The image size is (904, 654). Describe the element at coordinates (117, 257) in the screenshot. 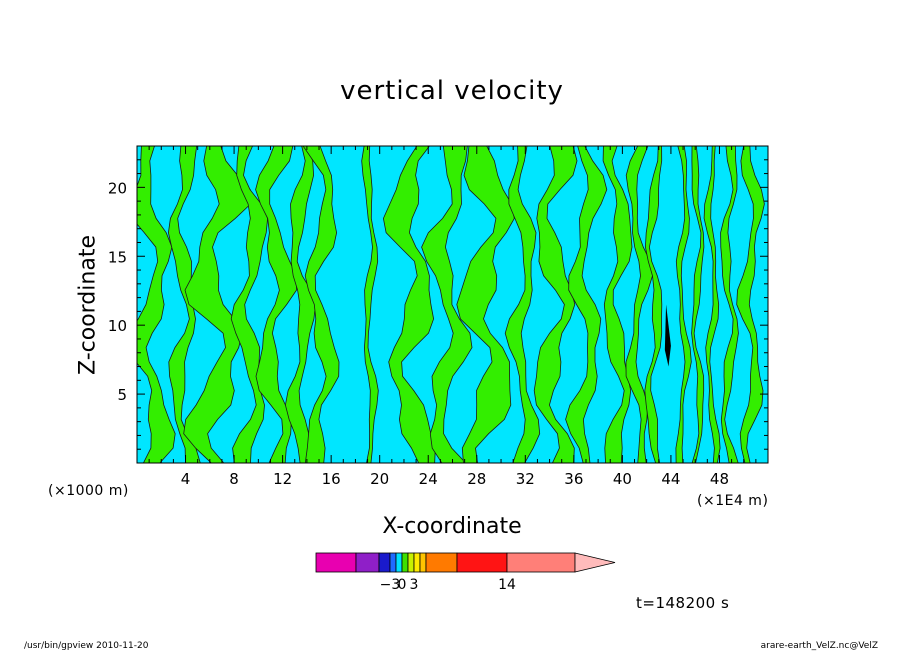

I see `y-tick-label: 15` at that location.